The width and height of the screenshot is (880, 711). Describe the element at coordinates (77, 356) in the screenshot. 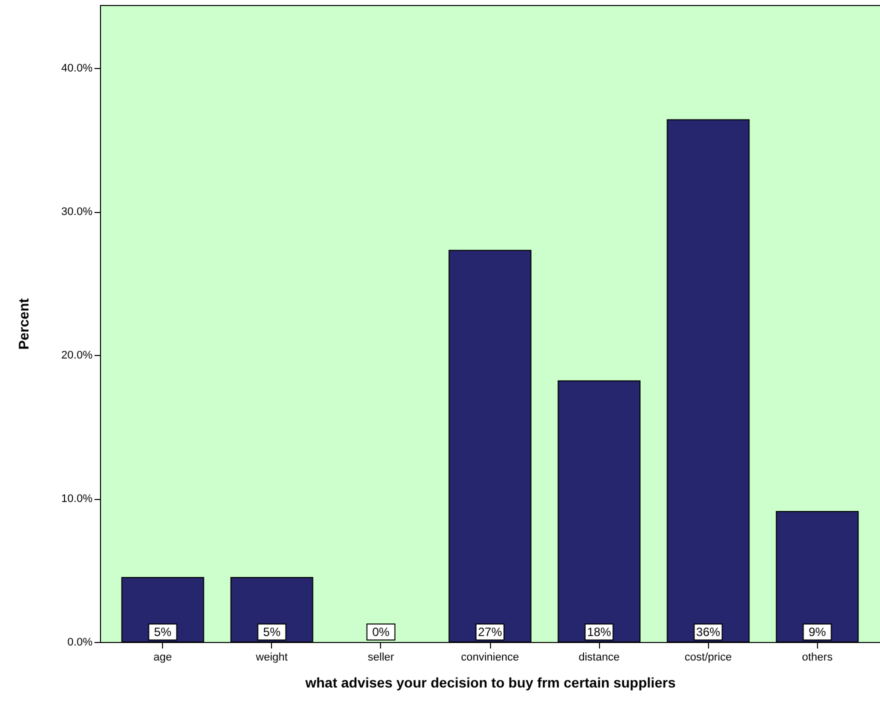

I see `y-tick-label: 20.0%` at that location.